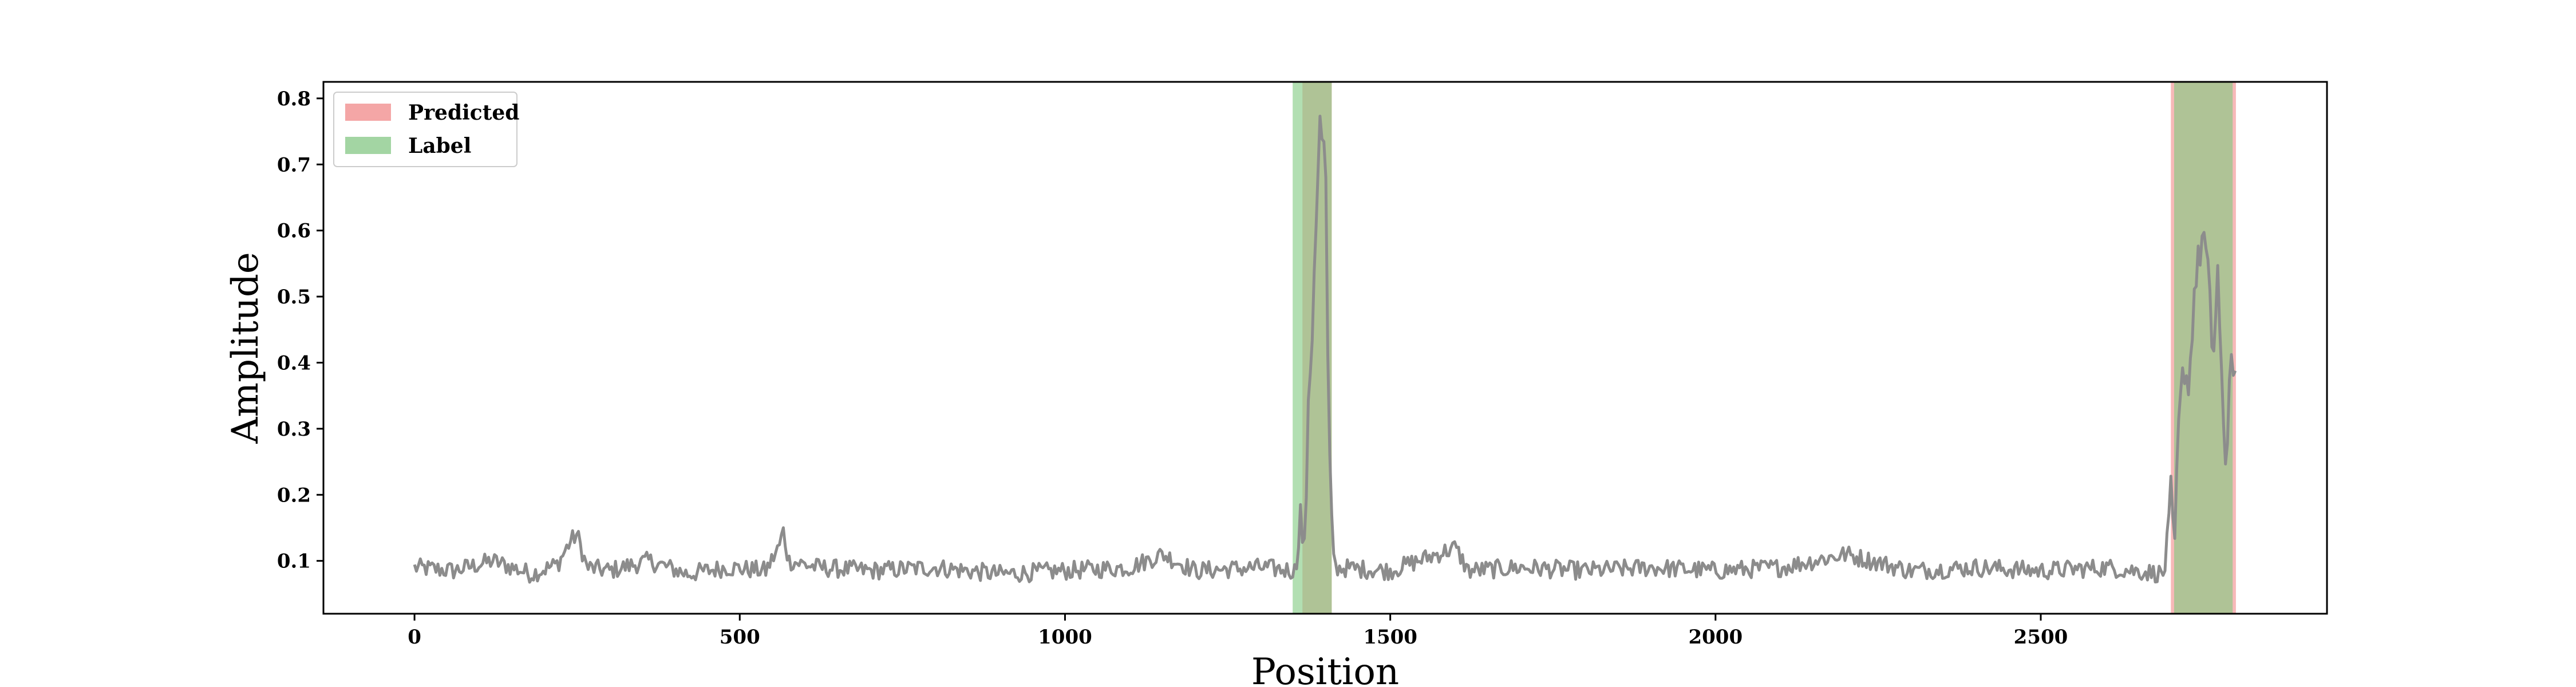  Describe the element at coordinates (463, 113) in the screenshot. I see `legend-label-predicted: Predicted` at that location.